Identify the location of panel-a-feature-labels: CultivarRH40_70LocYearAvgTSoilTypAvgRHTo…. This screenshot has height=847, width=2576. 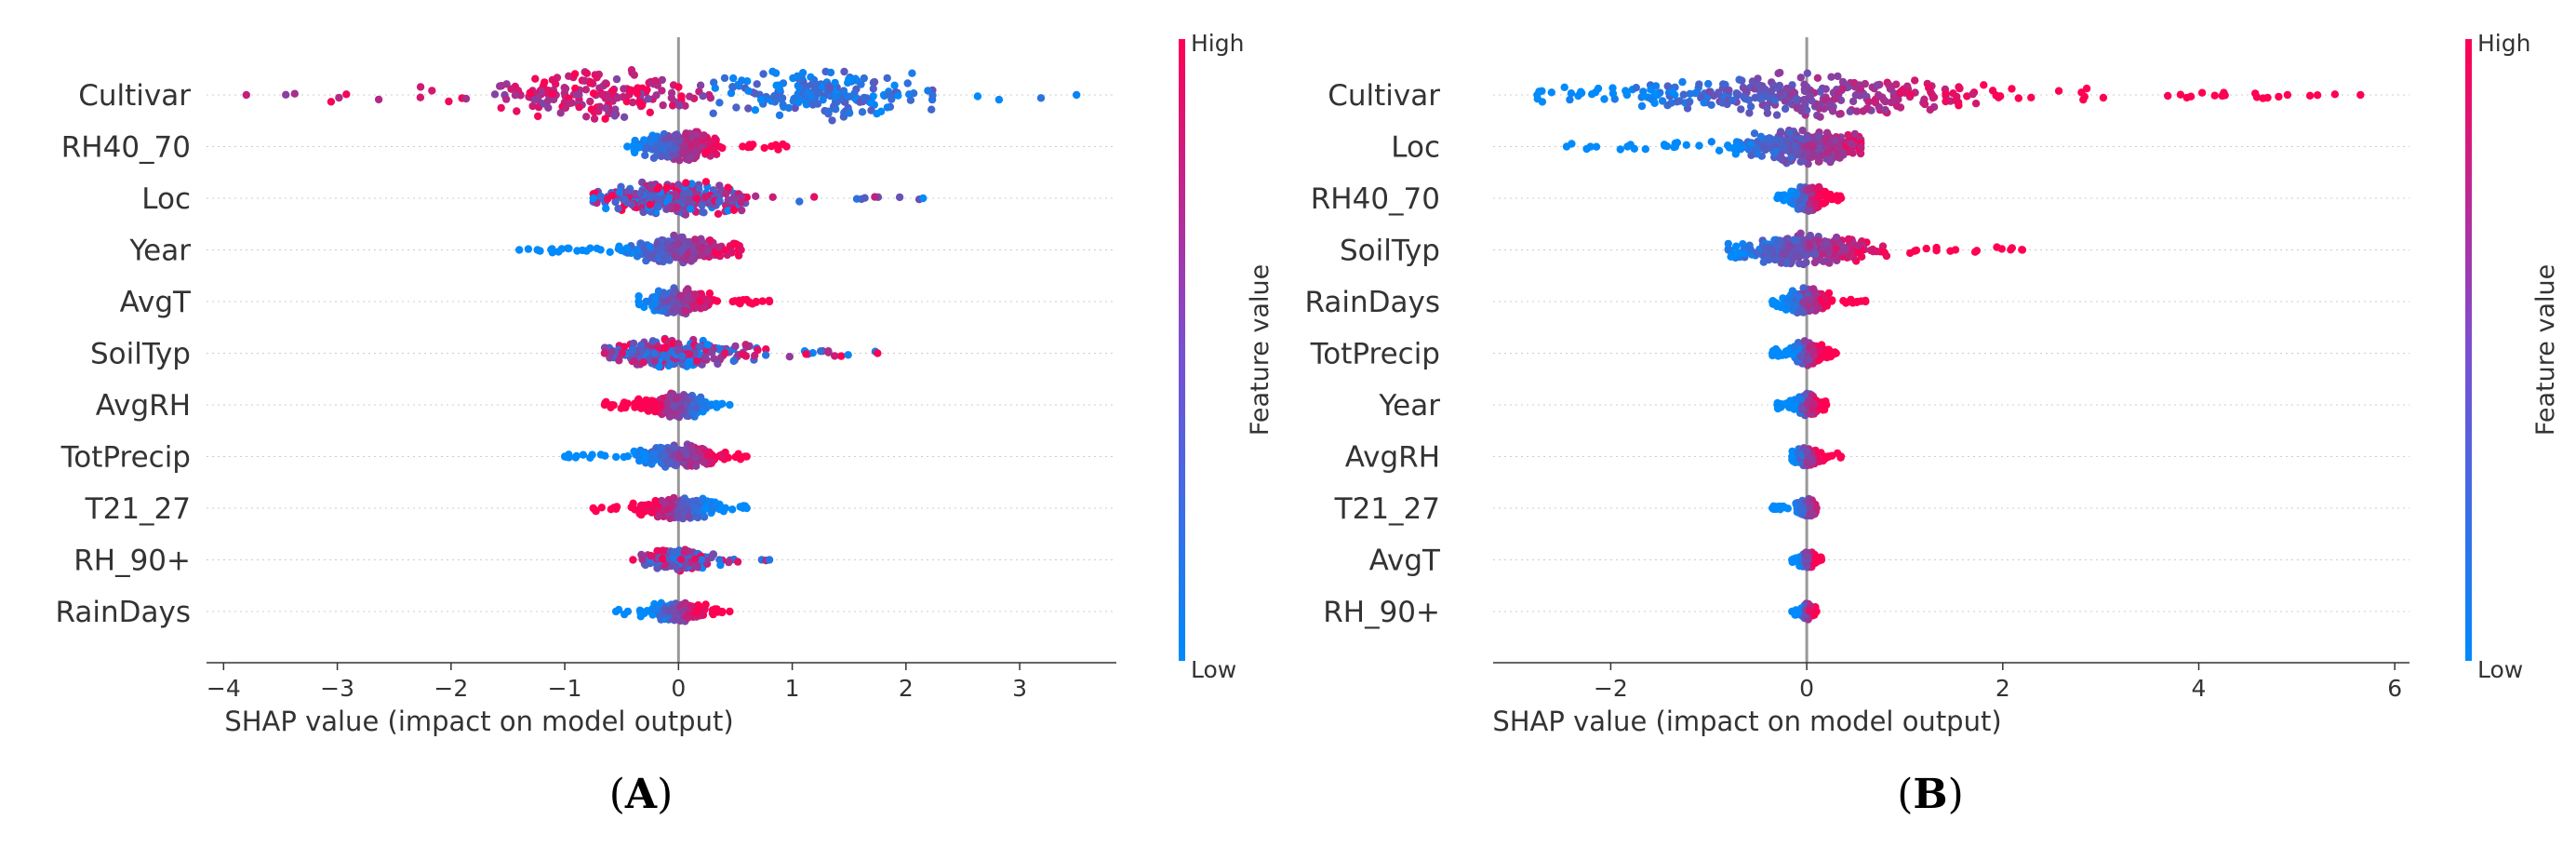
(124, 354).